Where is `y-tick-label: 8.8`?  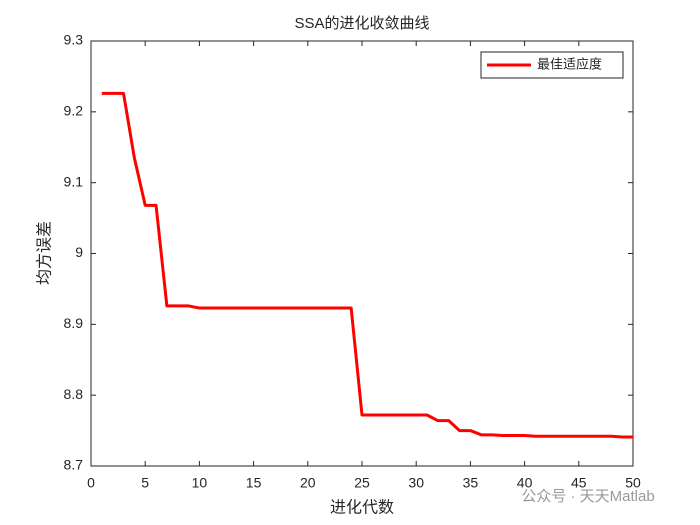
y-tick-label: 8.8 is located at coordinates (74, 394).